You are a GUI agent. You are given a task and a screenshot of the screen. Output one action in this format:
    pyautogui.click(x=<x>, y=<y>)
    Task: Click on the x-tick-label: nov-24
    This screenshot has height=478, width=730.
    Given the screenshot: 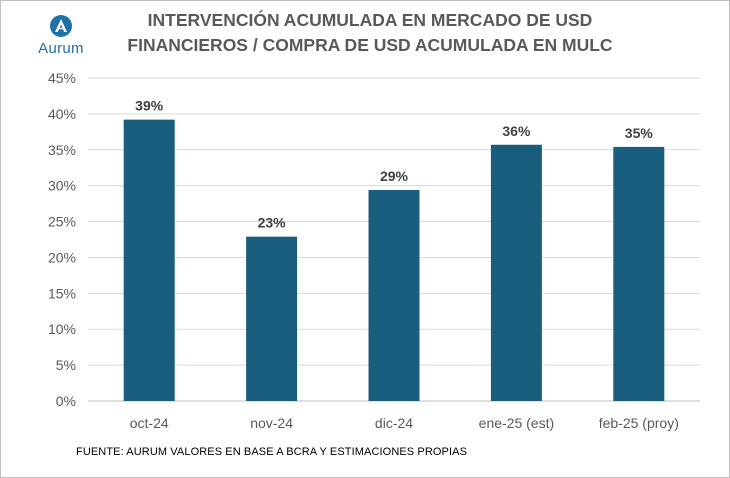 What is the action you would take?
    pyautogui.click(x=271, y=423)
    